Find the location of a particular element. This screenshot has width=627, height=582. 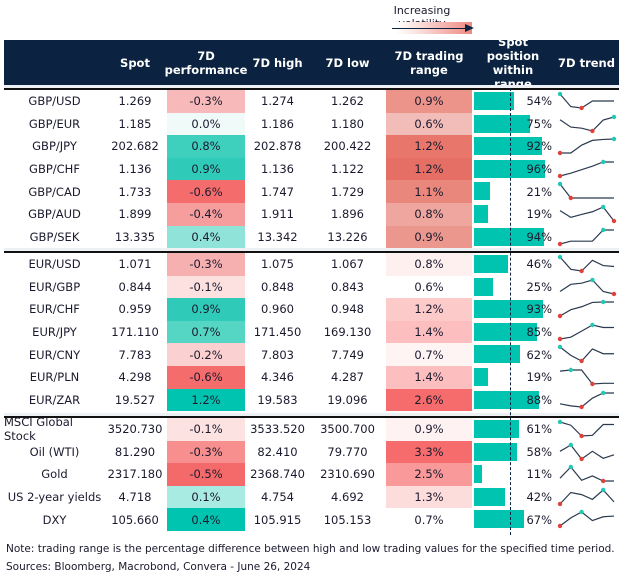

row-label: EUR/GBP is located at coordinates (54, 286).